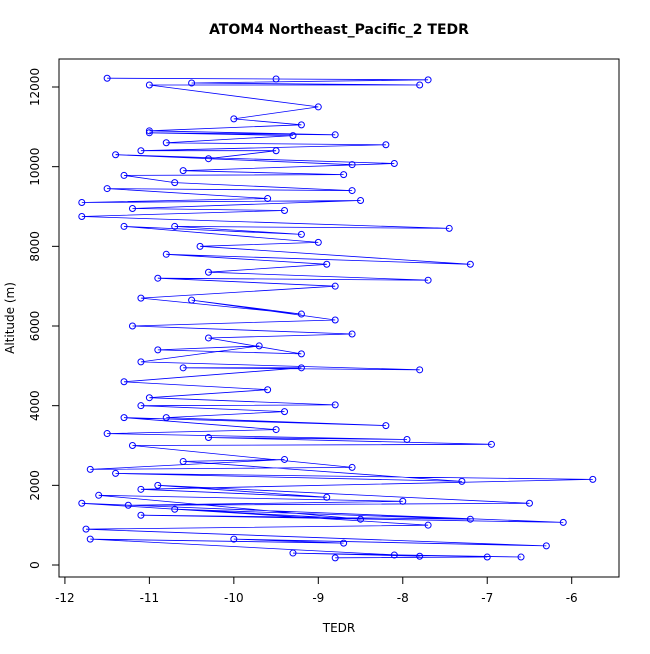  What do you see at coordinates (35, 87) in the screenshot?
I see `y-tick-label: 12000` at bounding box center [35, 87].